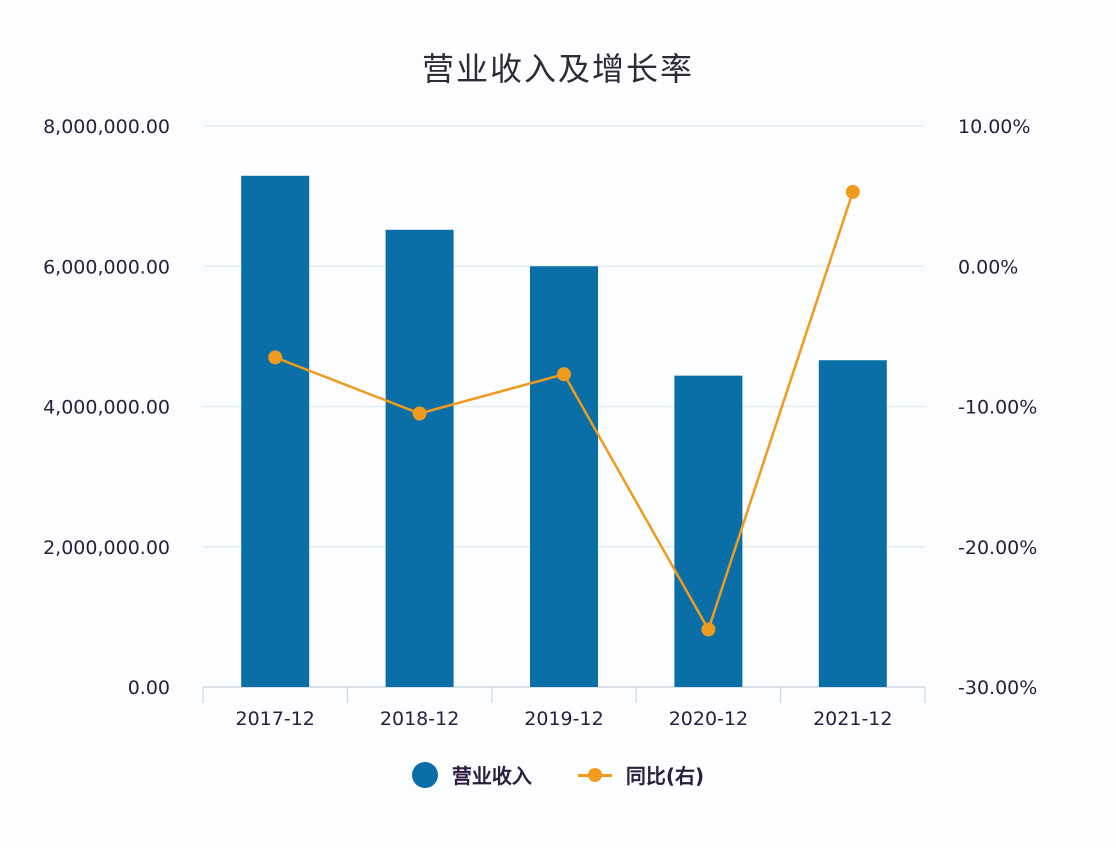  I want to click on right-axis-tick: -20.00%, so click(997, 548).